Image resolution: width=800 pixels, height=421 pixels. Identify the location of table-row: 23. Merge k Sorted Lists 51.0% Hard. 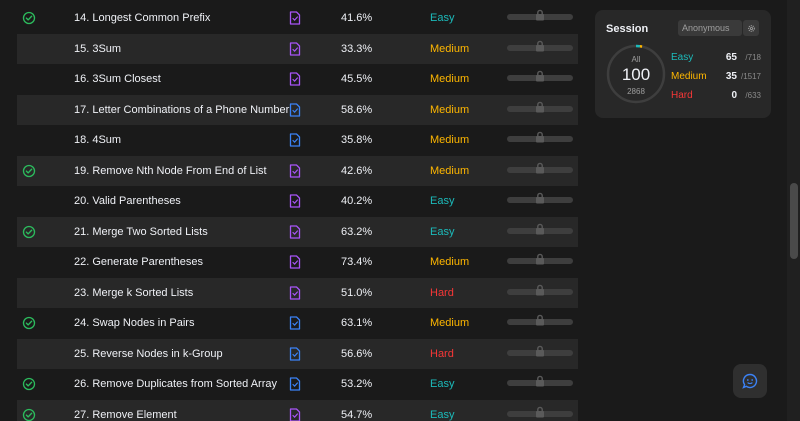
(297, 292).